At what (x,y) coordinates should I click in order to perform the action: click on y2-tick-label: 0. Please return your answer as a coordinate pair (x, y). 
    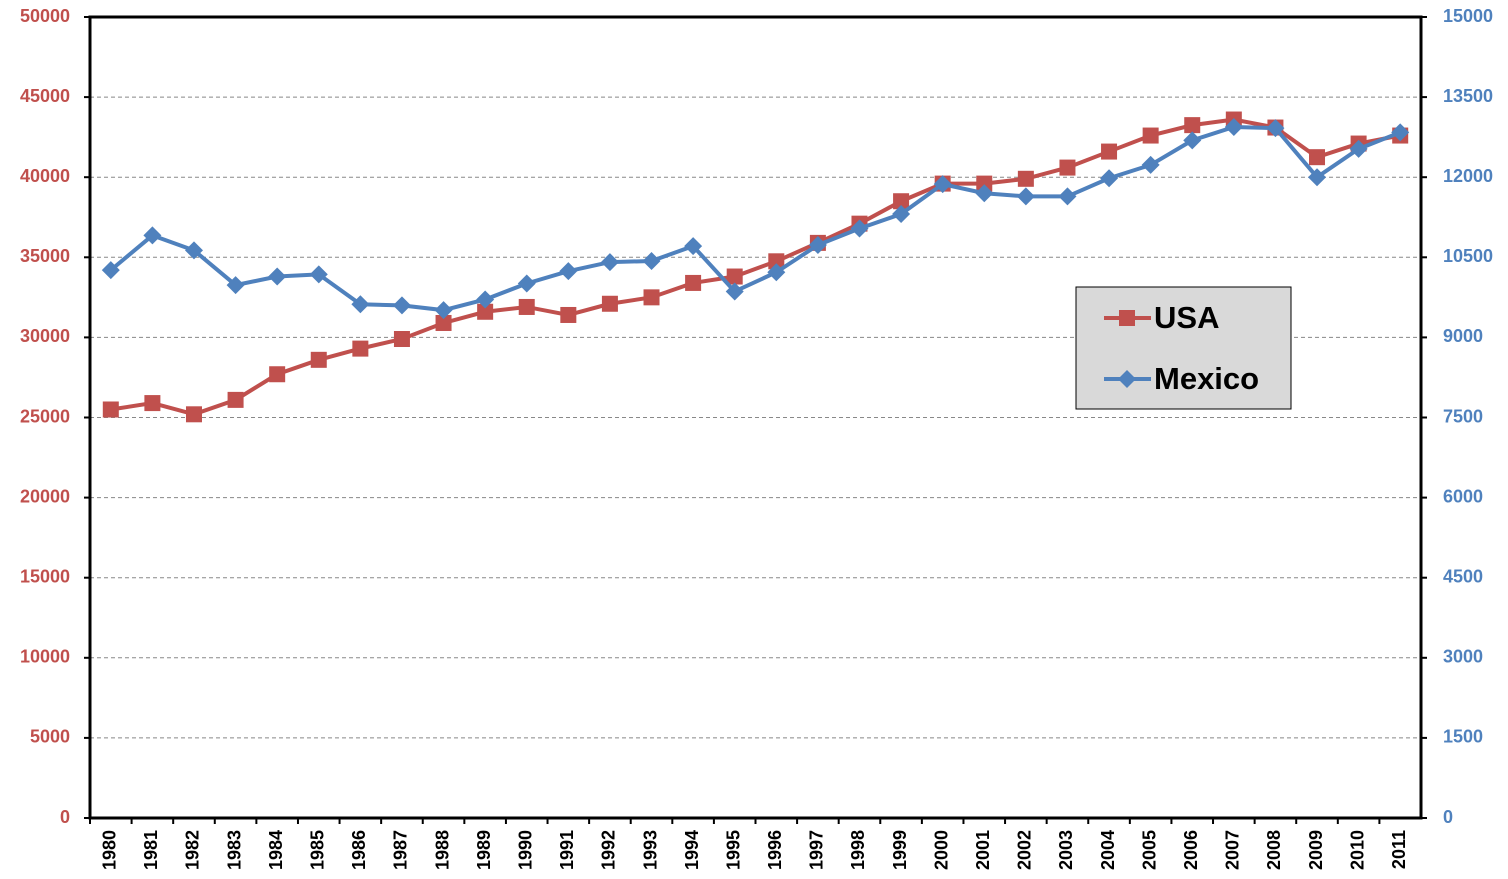
    Looking at the image, I should click on (1448, 817).